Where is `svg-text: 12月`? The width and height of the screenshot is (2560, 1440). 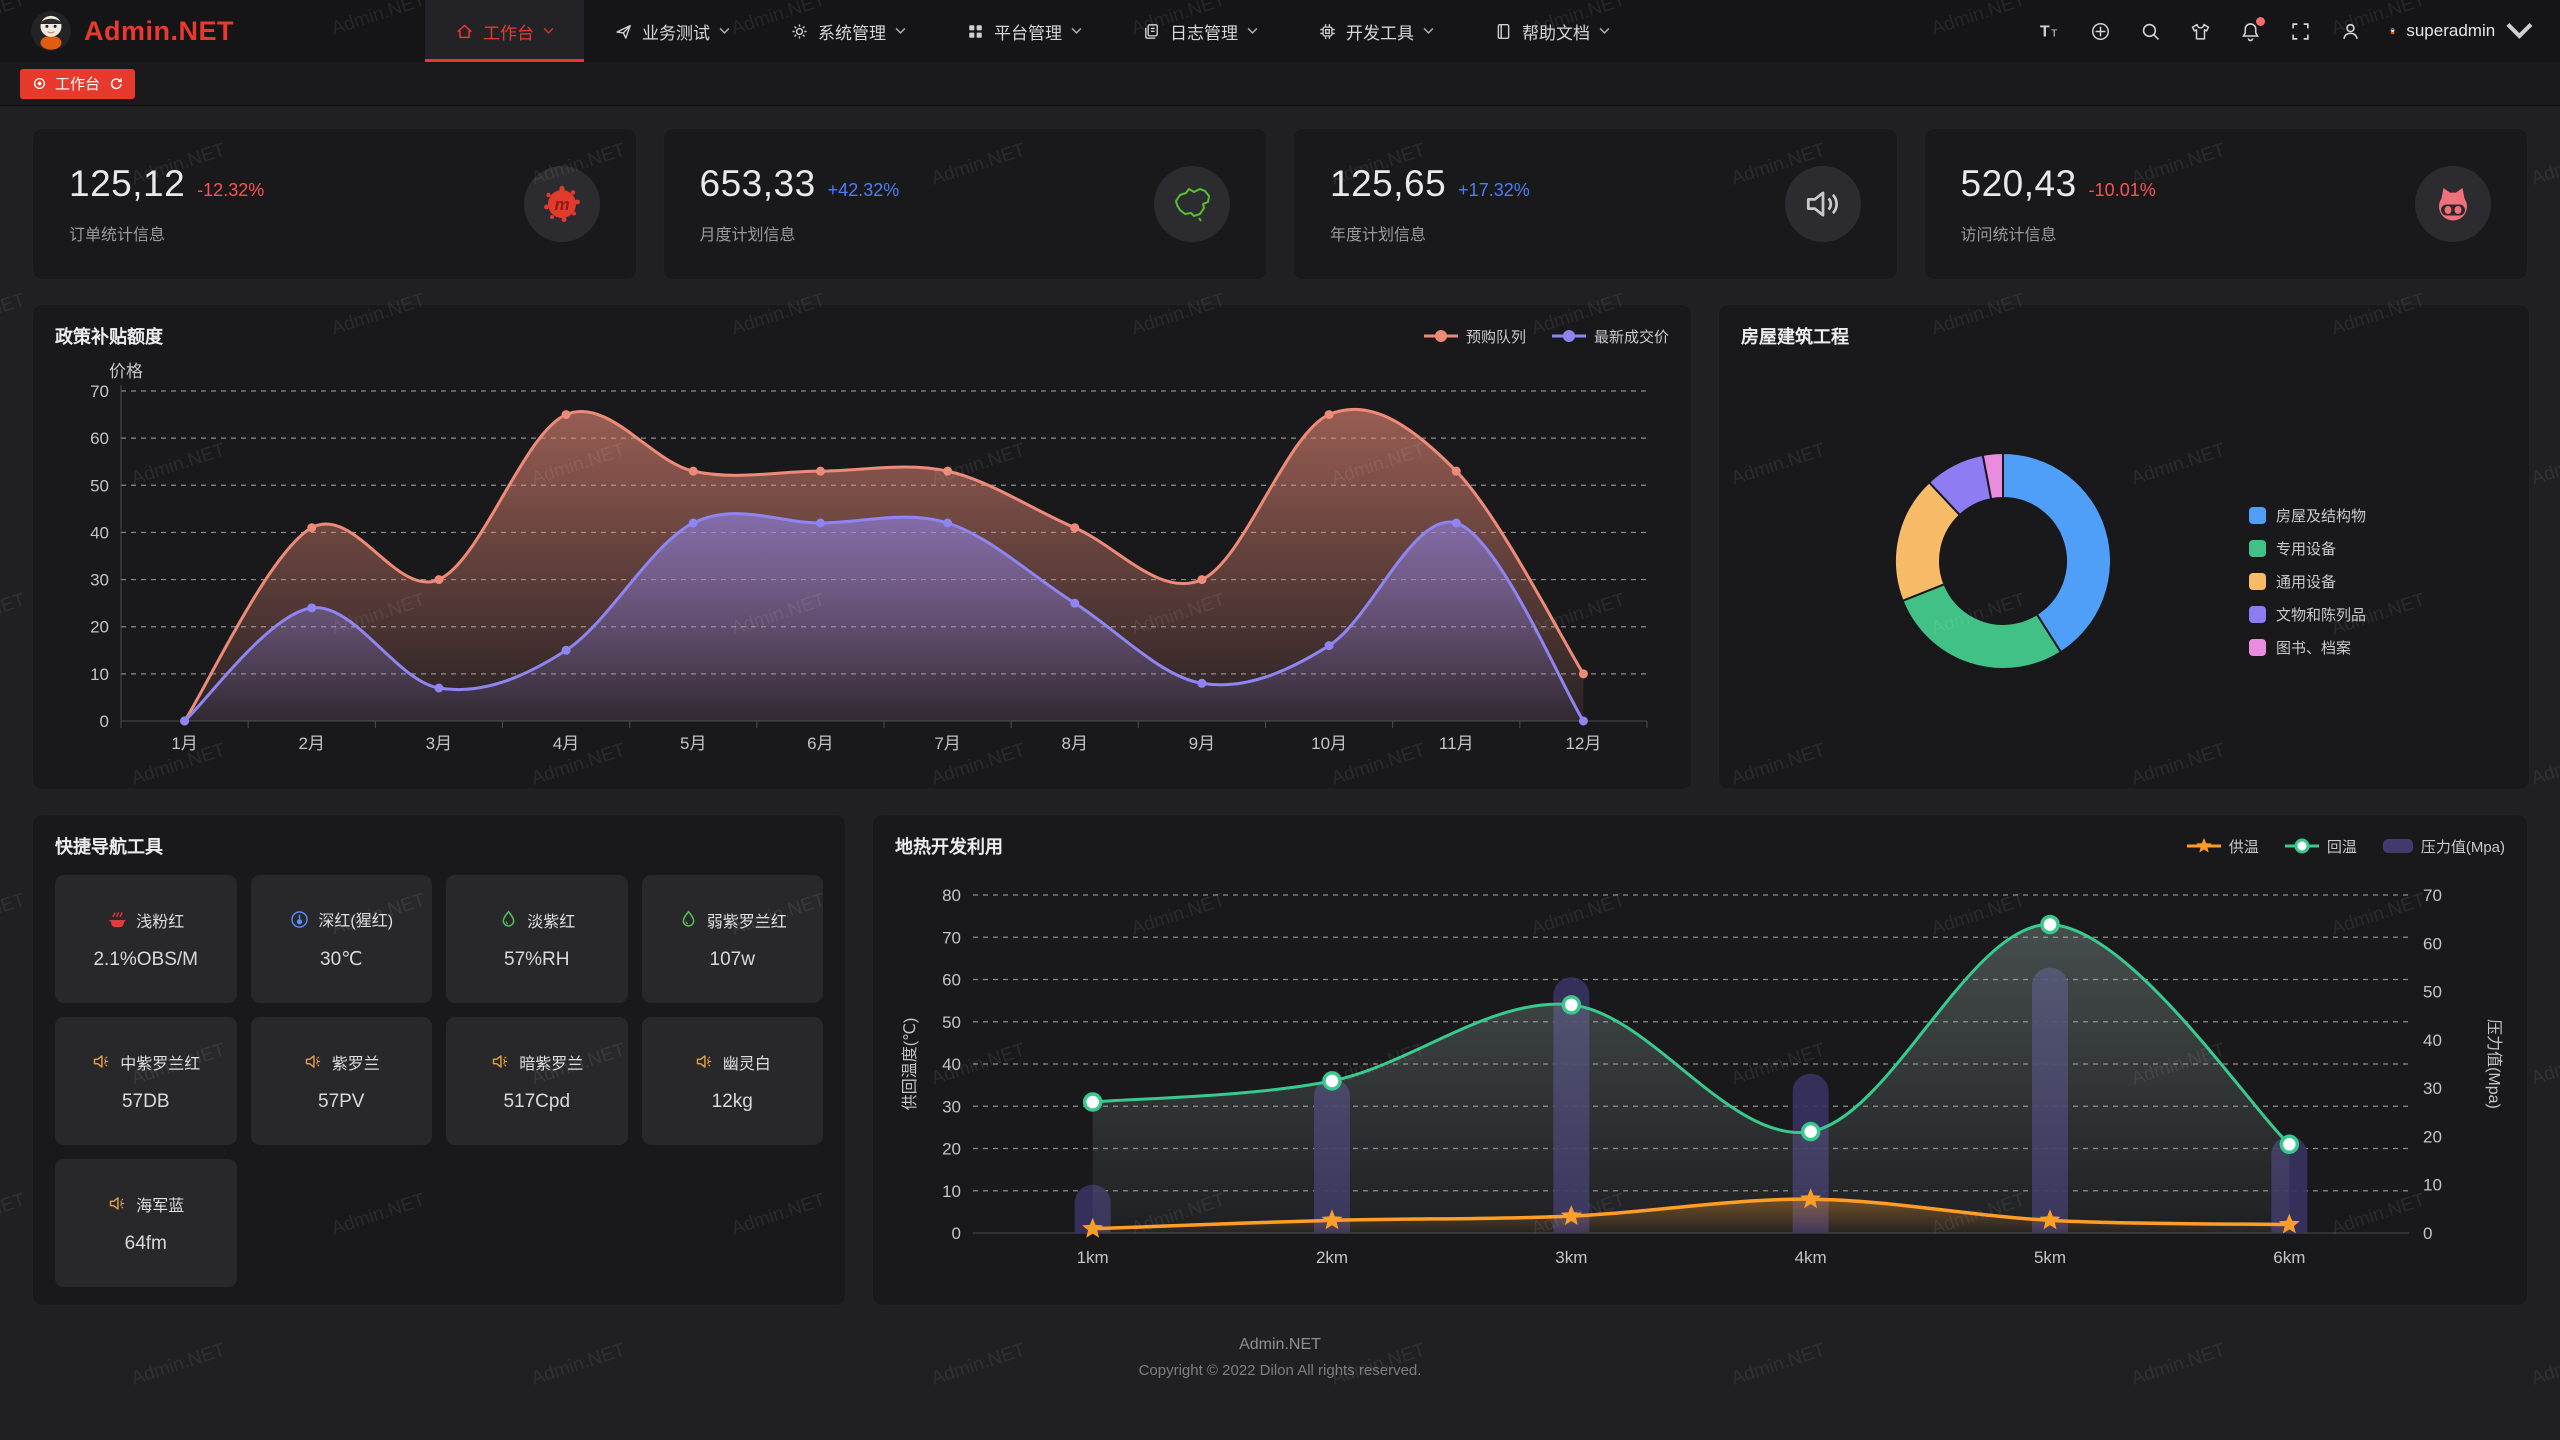 svg-text: 12月 is located at coordinates (1583, 743).